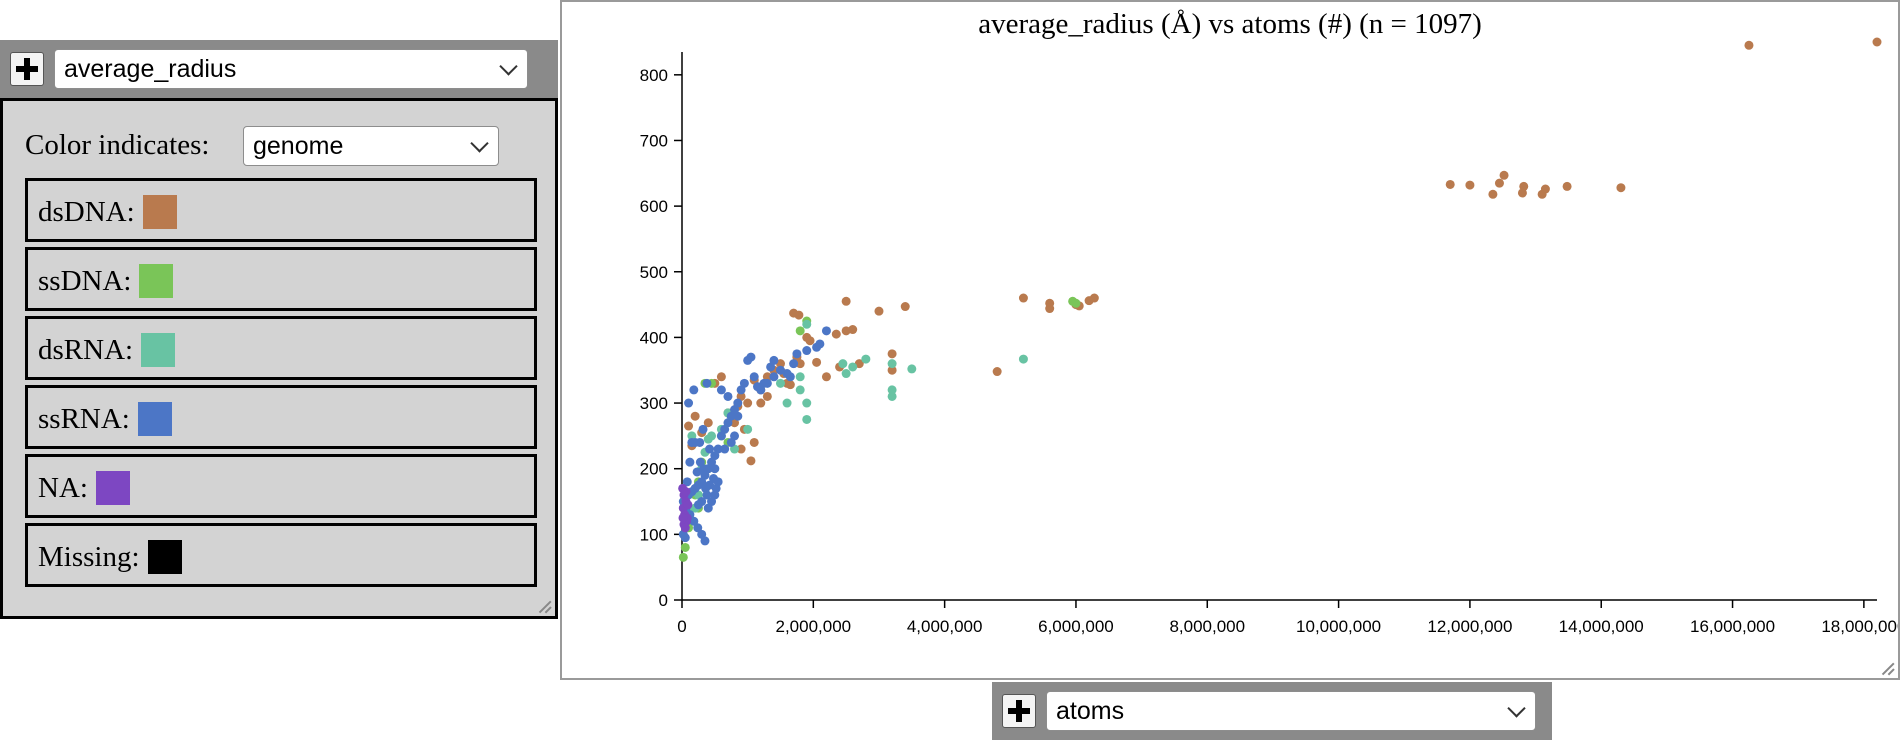 The image size is (1900, 740). I want to click on color-by-select: genome, so click(371, 146).